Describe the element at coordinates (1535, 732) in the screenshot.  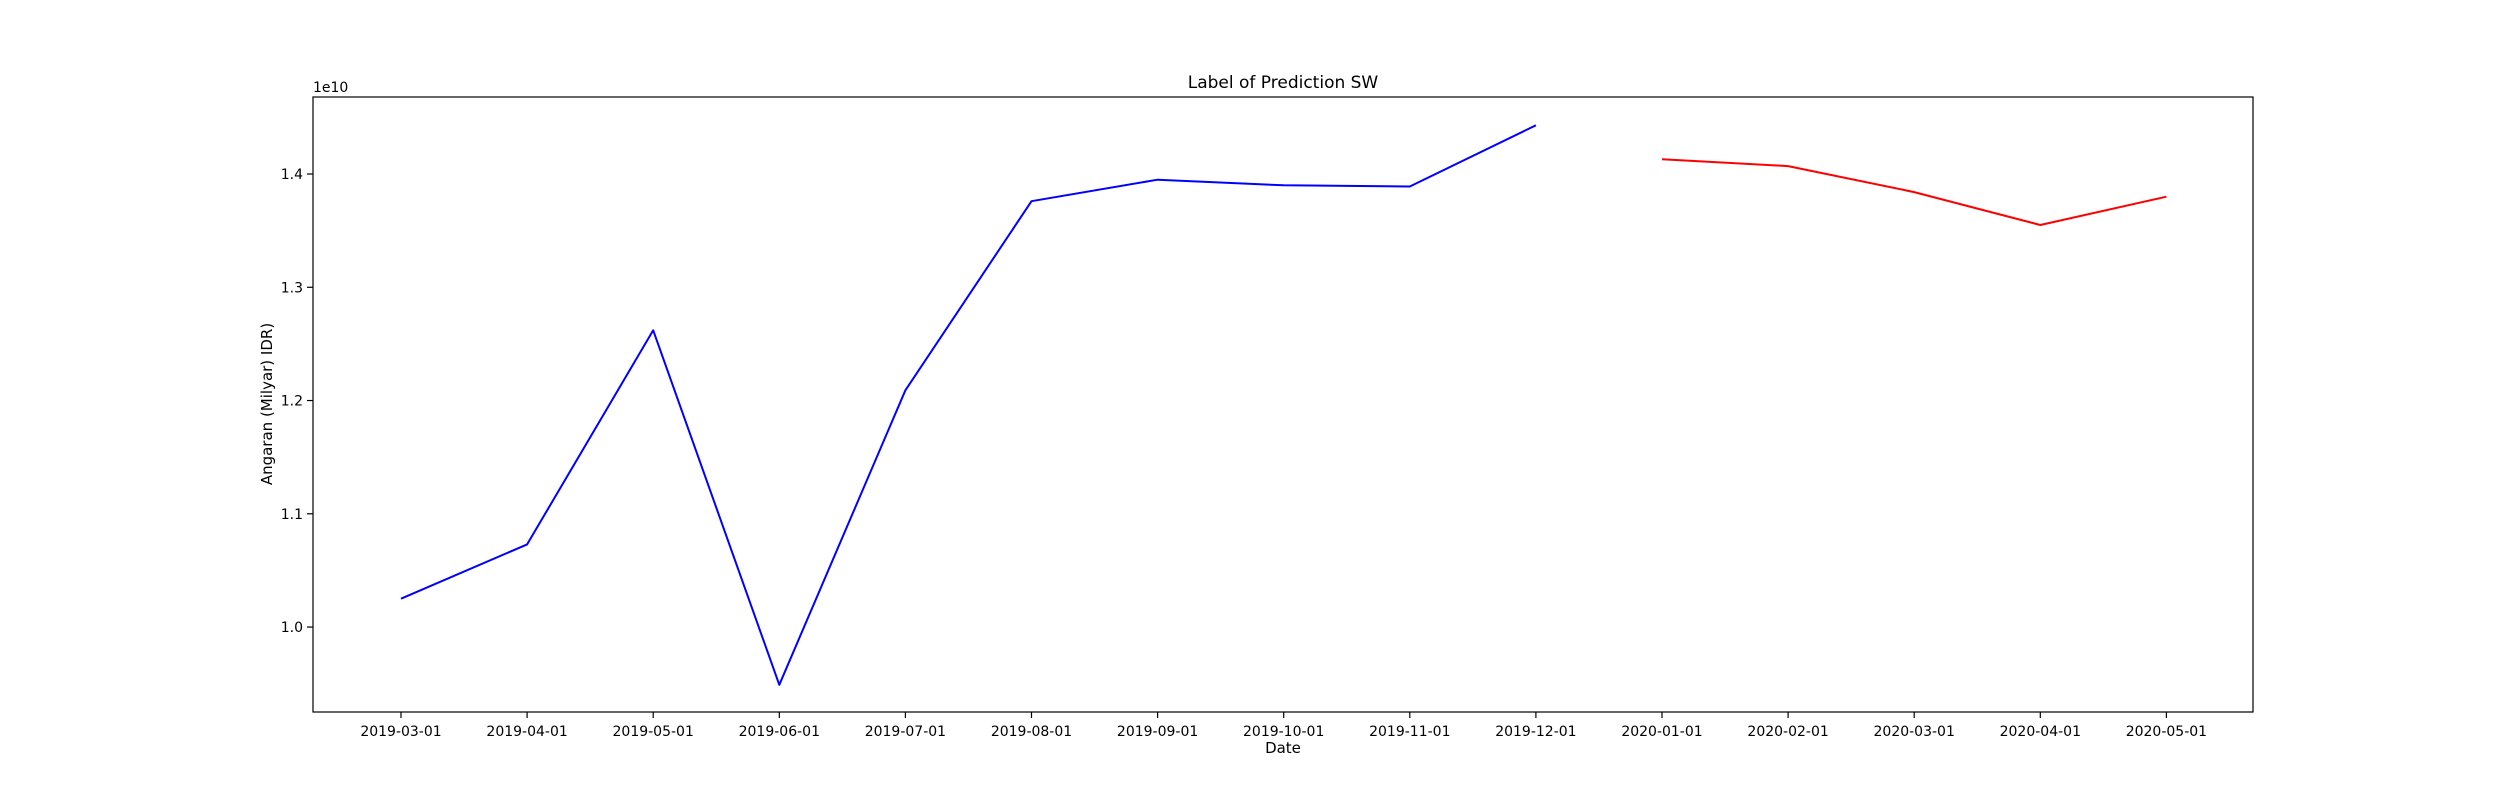
I see `x-tick-label: 2019-12-01` at that location.